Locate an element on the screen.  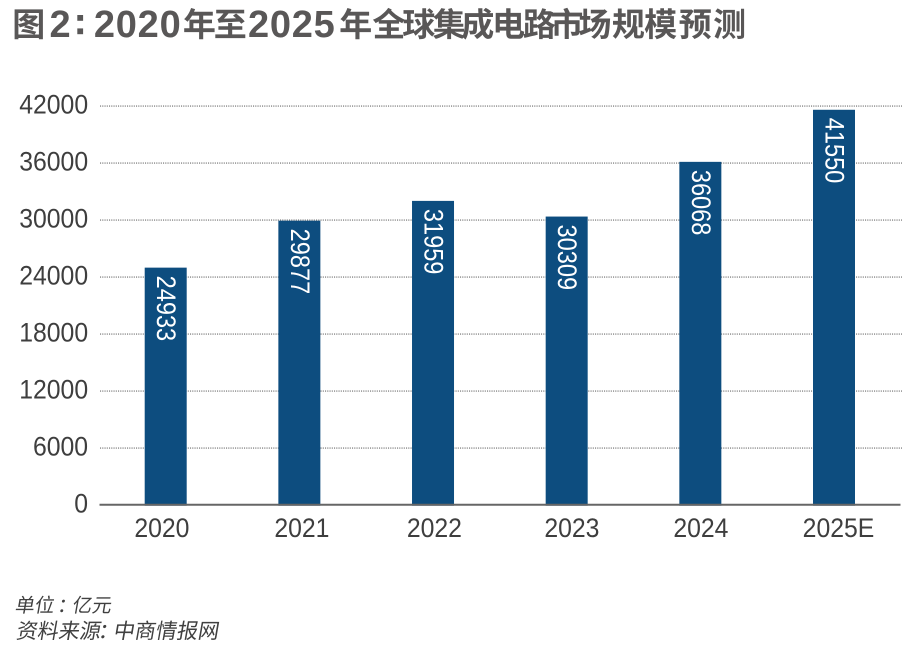
svg-text: 42000 is located at coordinates (53, 105).